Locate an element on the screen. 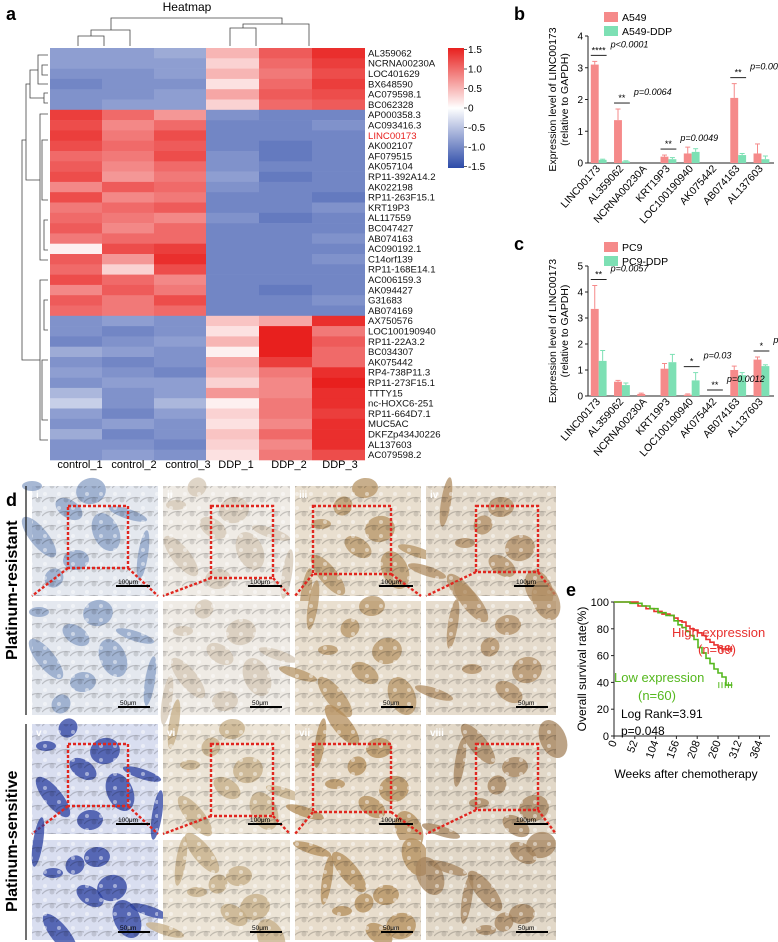  column-label: control_3 is located at coordinates (187, 465).